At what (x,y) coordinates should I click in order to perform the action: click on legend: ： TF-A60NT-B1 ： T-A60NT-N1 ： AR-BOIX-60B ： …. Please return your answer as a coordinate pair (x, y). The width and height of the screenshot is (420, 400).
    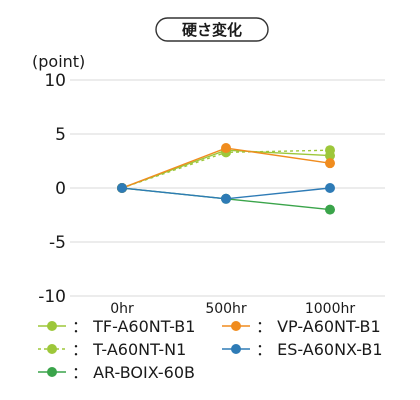
    Looking at the image, I should click on (210, 349).